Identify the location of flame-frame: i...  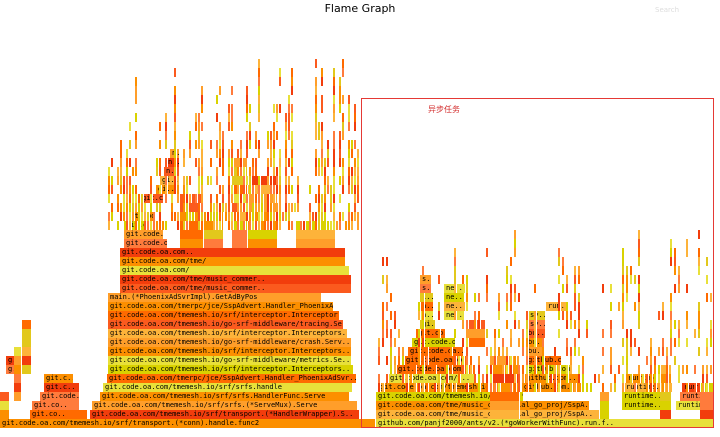
(427, 297).